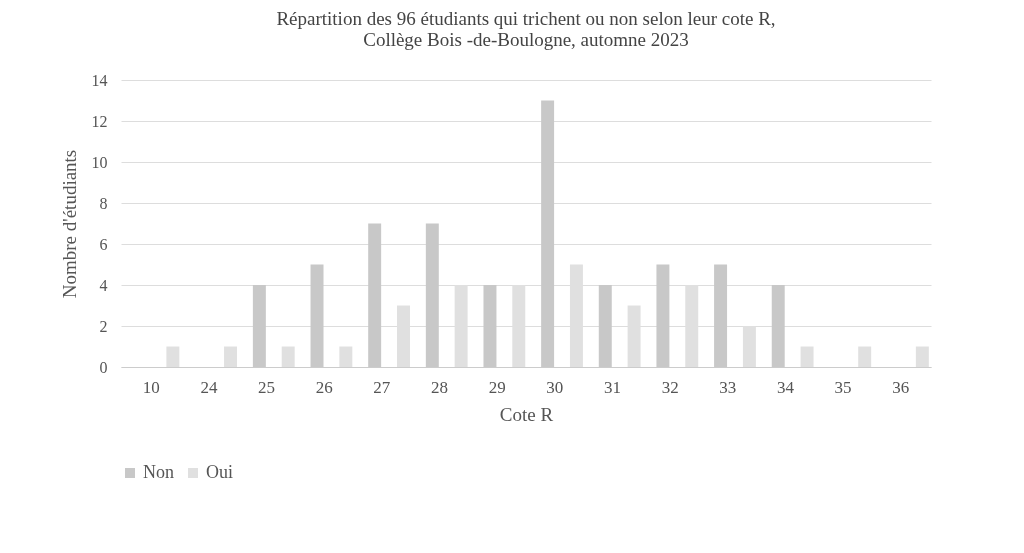  Describe the element at coordinates (497, 387) in the screenshot. I see `x-tick-label: 29` at that location.